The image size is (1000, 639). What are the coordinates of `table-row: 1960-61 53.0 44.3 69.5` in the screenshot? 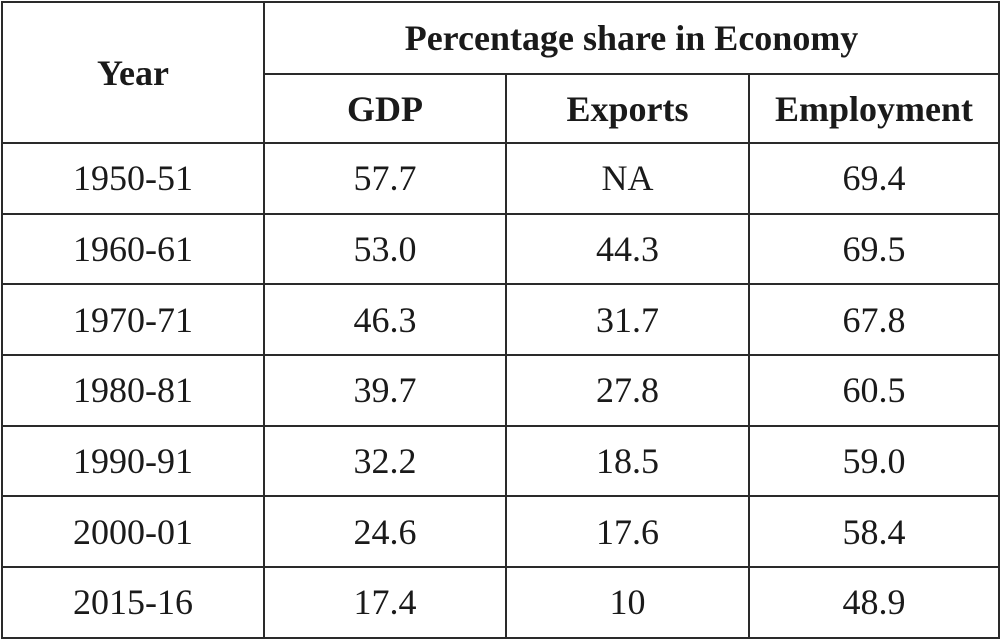 It's located at (500, 249).